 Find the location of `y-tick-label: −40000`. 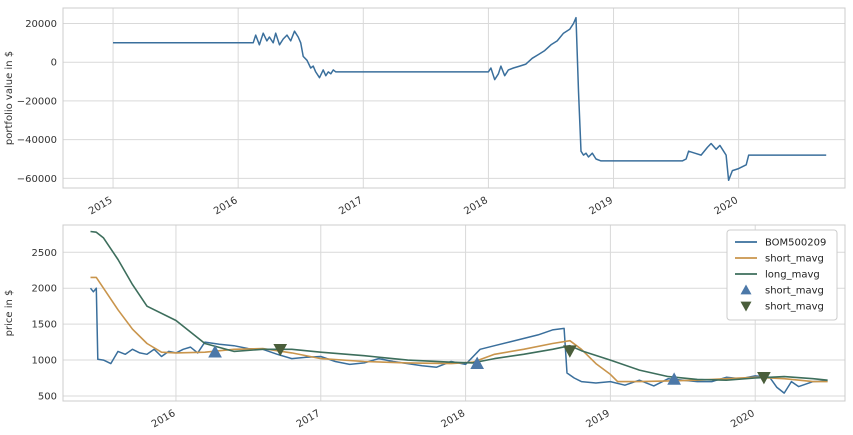

y-tick-label: −40000 is located at coordinates (37, 140).